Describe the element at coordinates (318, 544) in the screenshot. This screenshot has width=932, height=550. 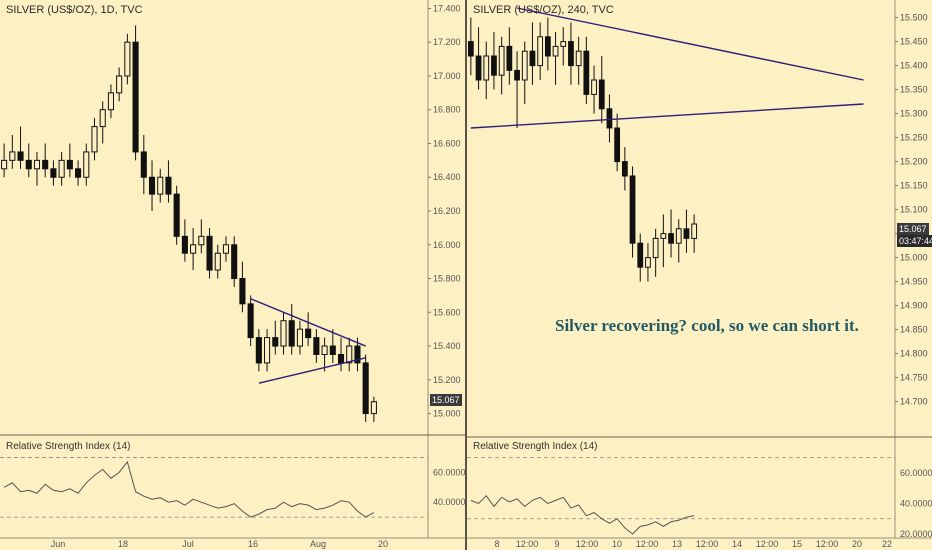
I see `time-tick-label: Aug` at that location.